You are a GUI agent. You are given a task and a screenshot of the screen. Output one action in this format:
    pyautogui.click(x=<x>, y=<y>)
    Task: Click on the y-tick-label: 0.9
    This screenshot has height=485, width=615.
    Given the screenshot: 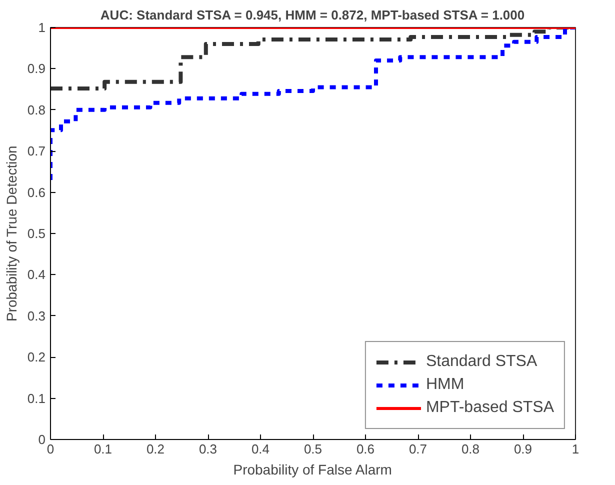 What is the action you would take?
    pyautogui.click(x=36, y=68)
    